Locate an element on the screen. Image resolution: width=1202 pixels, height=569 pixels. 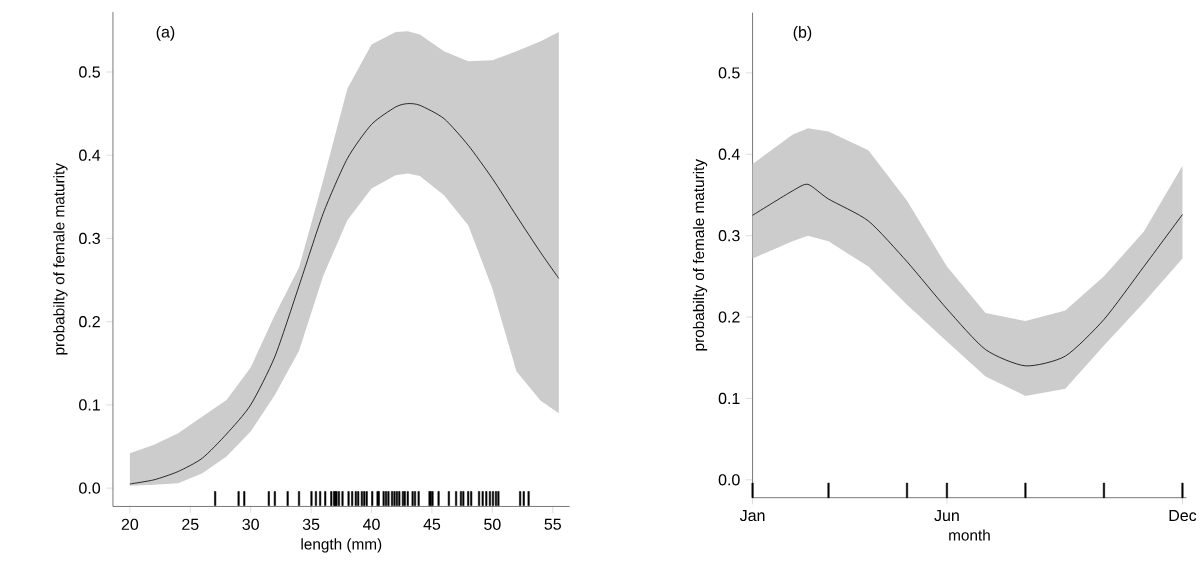
x-tick-label: Jan is located at coordinates (752, 516).